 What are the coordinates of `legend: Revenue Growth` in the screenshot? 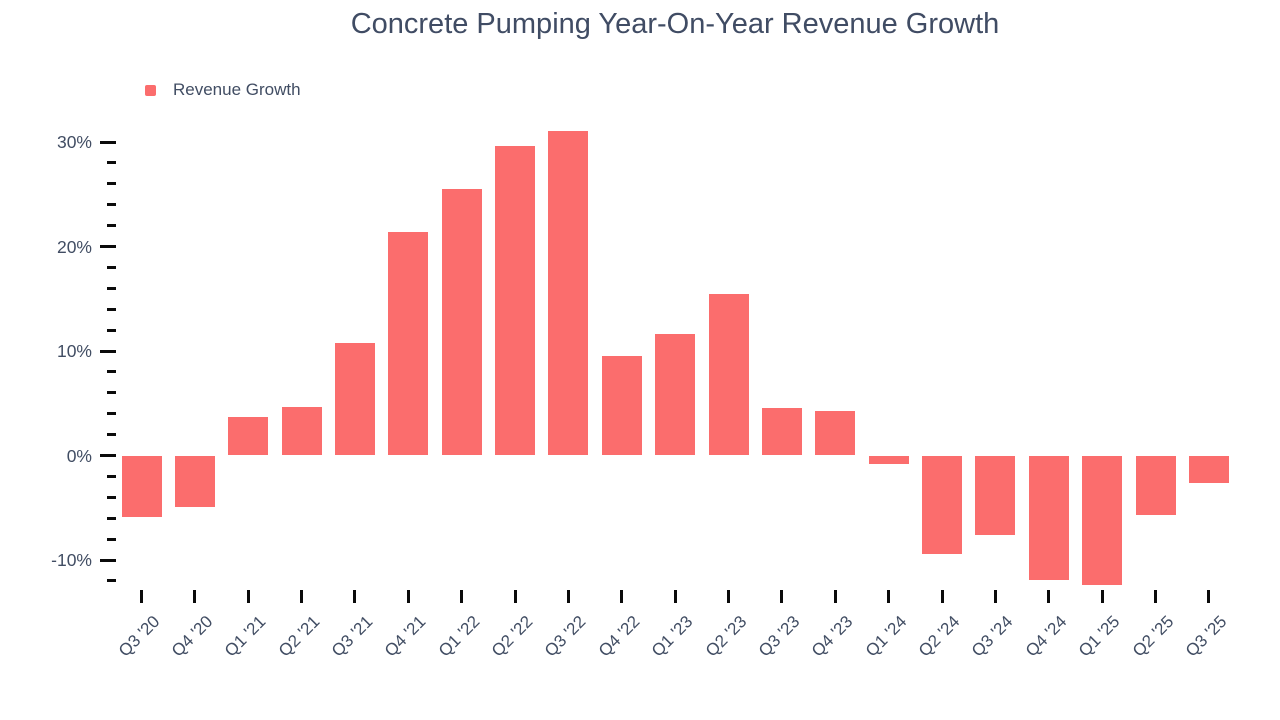 It's located at (223, 90).